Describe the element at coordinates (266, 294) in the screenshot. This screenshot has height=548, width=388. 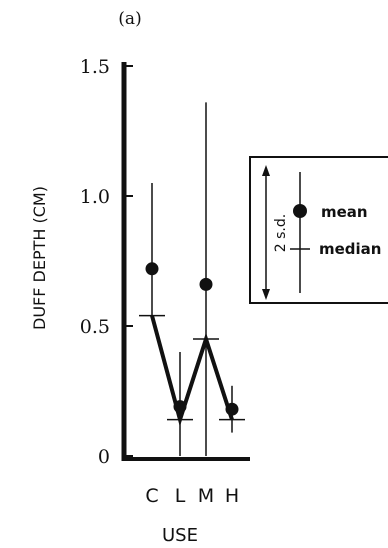
I see `legend-arrow-down-icon` at that location.